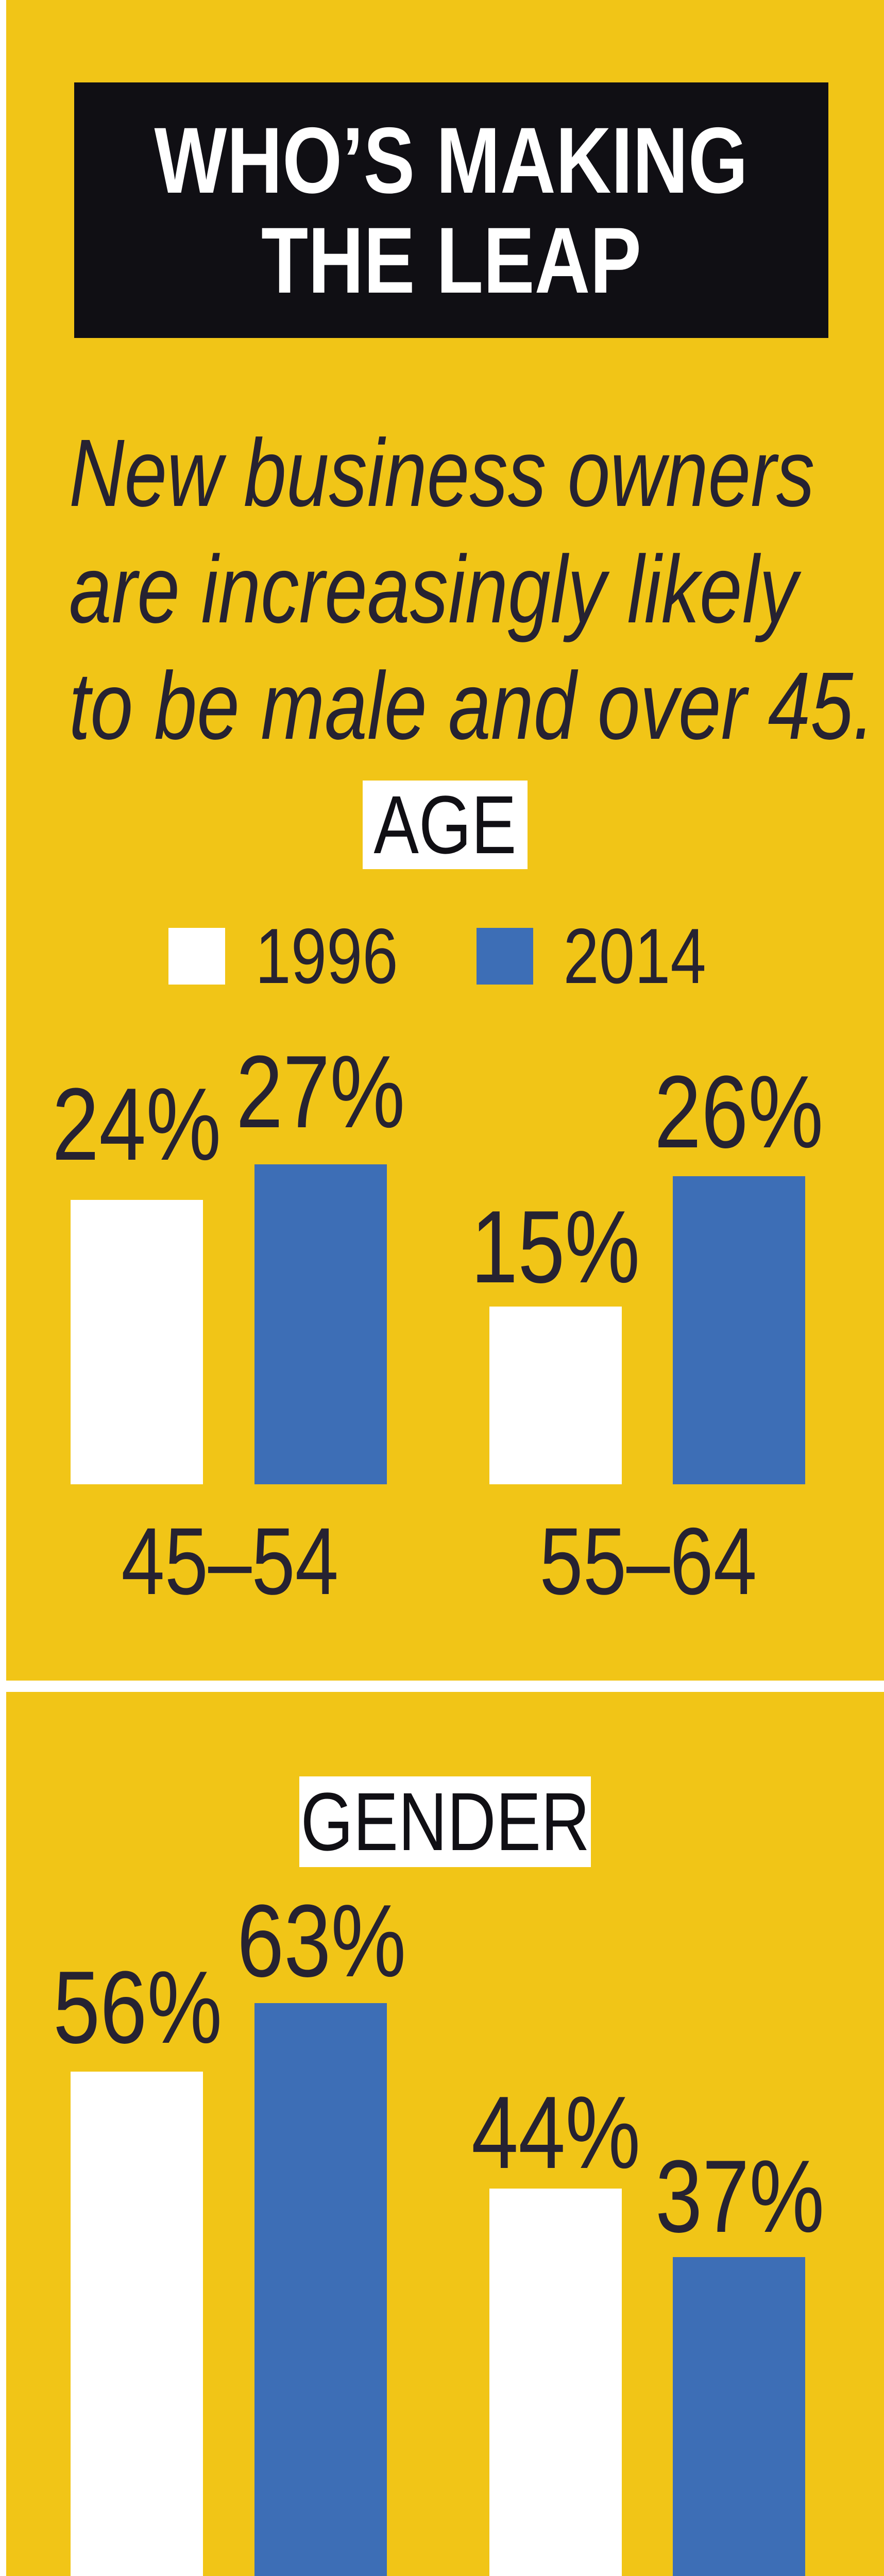  I want to click on age-section-label: AGE, so click(445, 825).